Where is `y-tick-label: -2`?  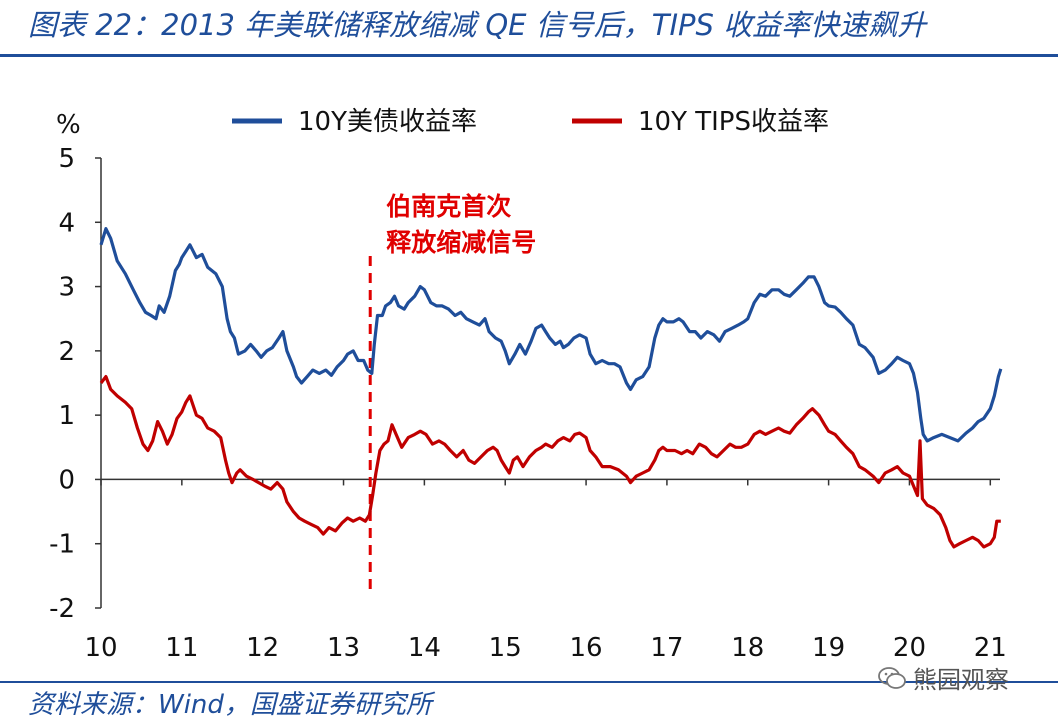
y-tick-label: -2 is located at coordinates (62, 609).